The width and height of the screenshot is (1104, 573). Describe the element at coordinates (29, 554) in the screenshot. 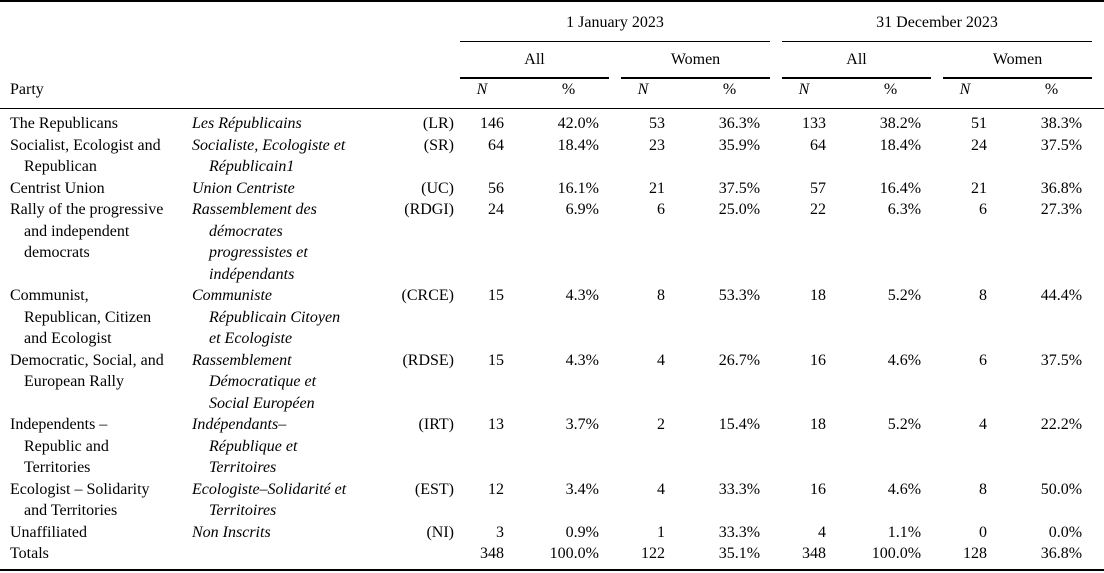

I see `party-name-line: Totals` at that location.